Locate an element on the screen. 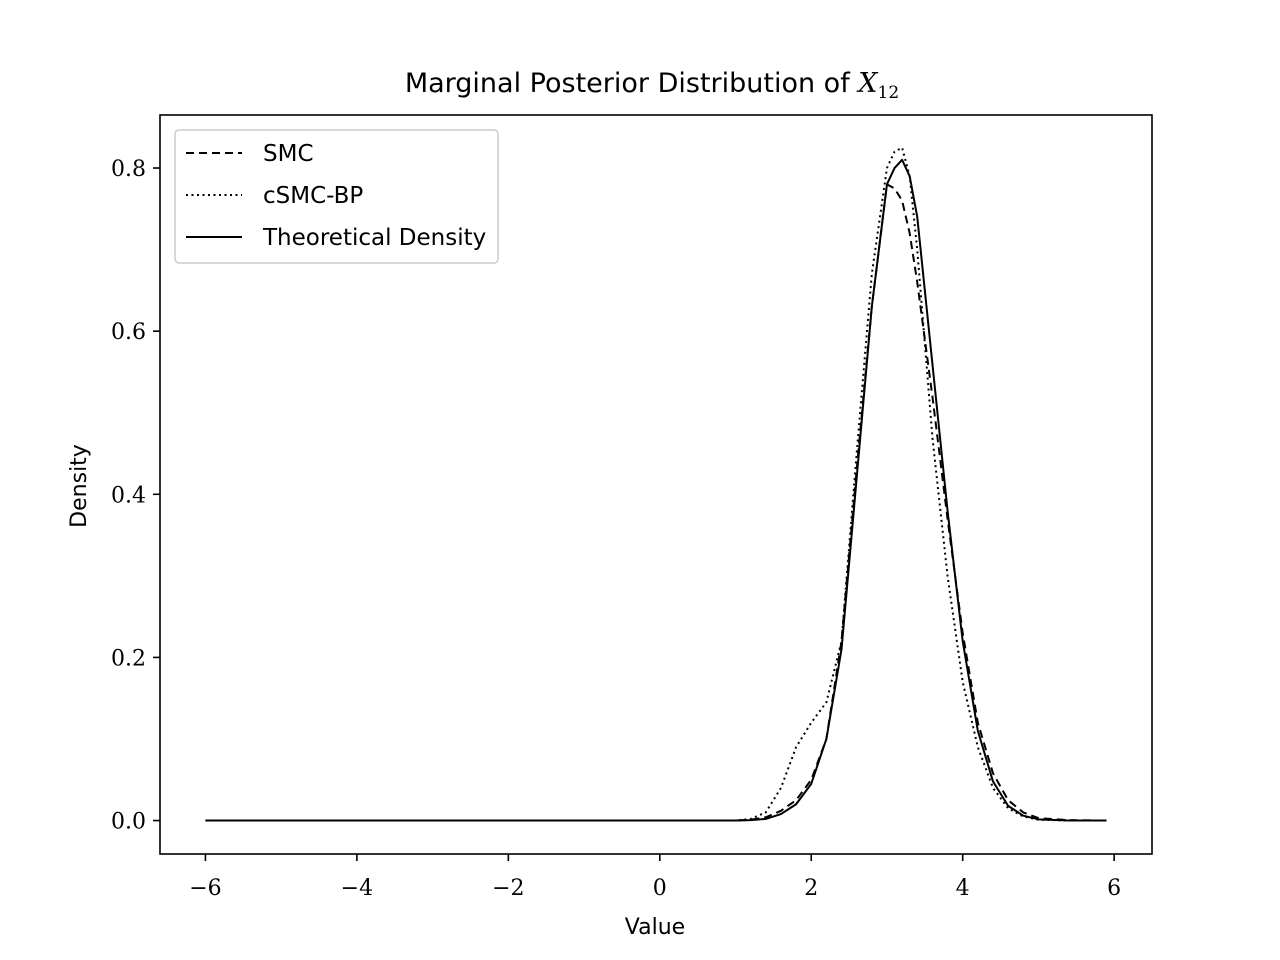  chart-title: Marginal Posterior Distribution of X12 is located at coordinates (652, 85).